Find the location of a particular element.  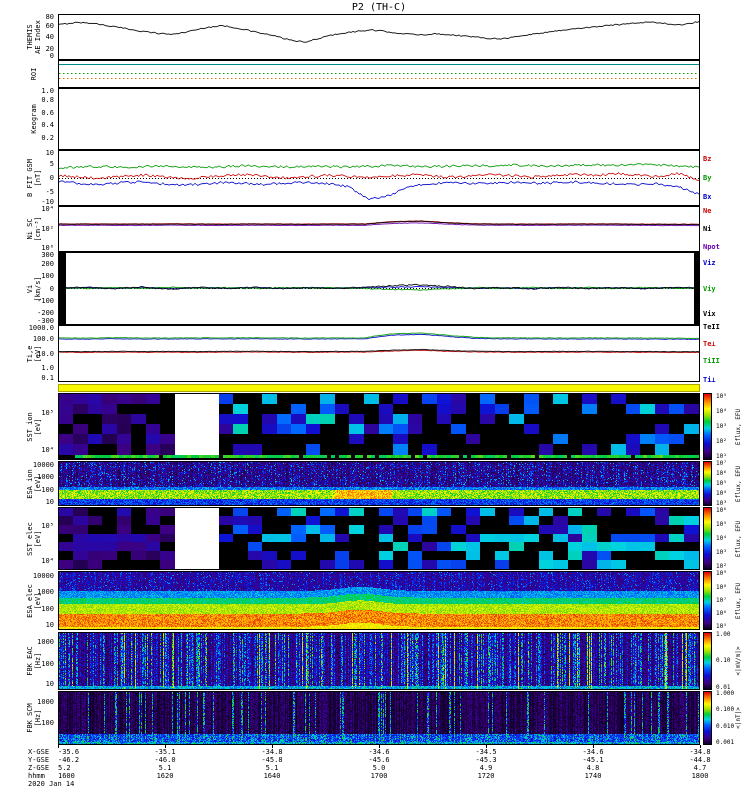

ephemeris-value: 4.8 is located at coordinates (593, 768).